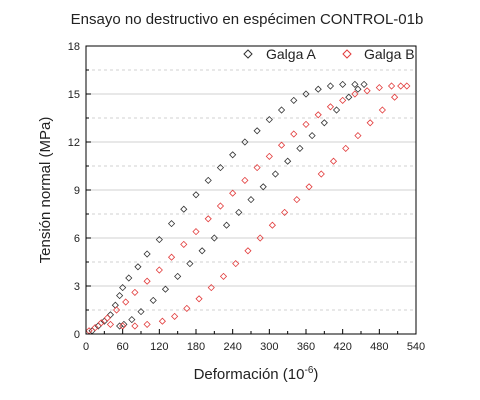  I want to click on y-tick-label: 9, so click(77, 191).